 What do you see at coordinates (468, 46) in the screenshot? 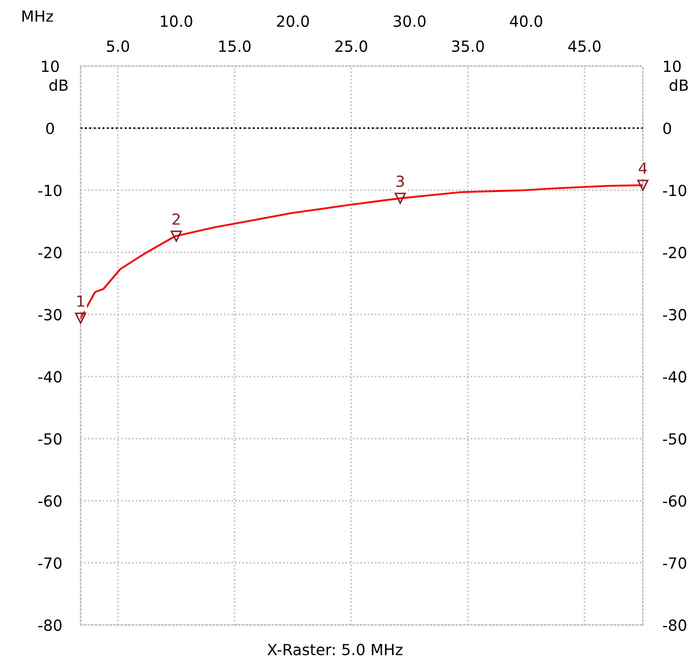
I see `x-tick-label: 35.0` at bounding box center [468, 46].